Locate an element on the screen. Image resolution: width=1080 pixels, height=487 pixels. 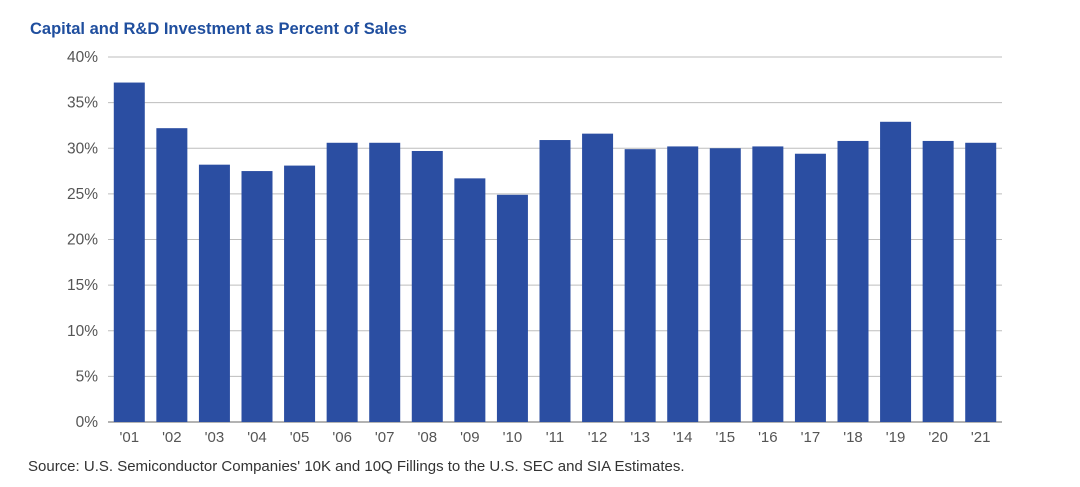
x-tick-label: '01 is located at coordinates (130, 437).